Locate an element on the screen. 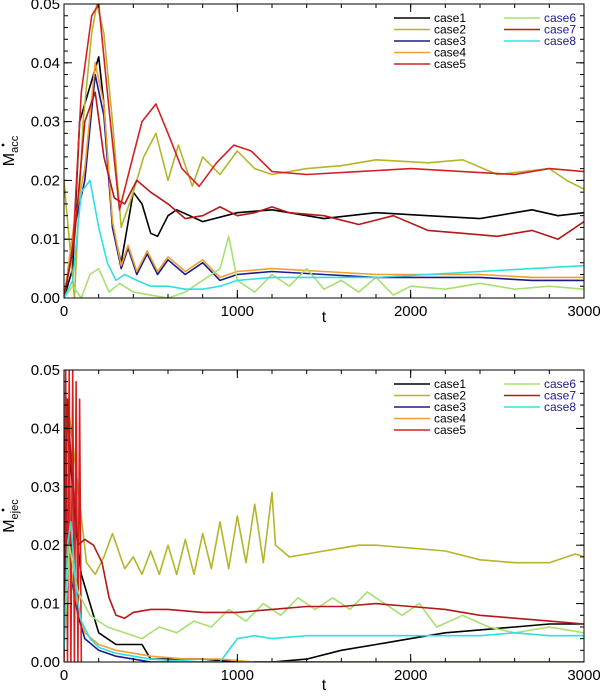  y-axis-label: Macc is located at coordinates (11, 150).